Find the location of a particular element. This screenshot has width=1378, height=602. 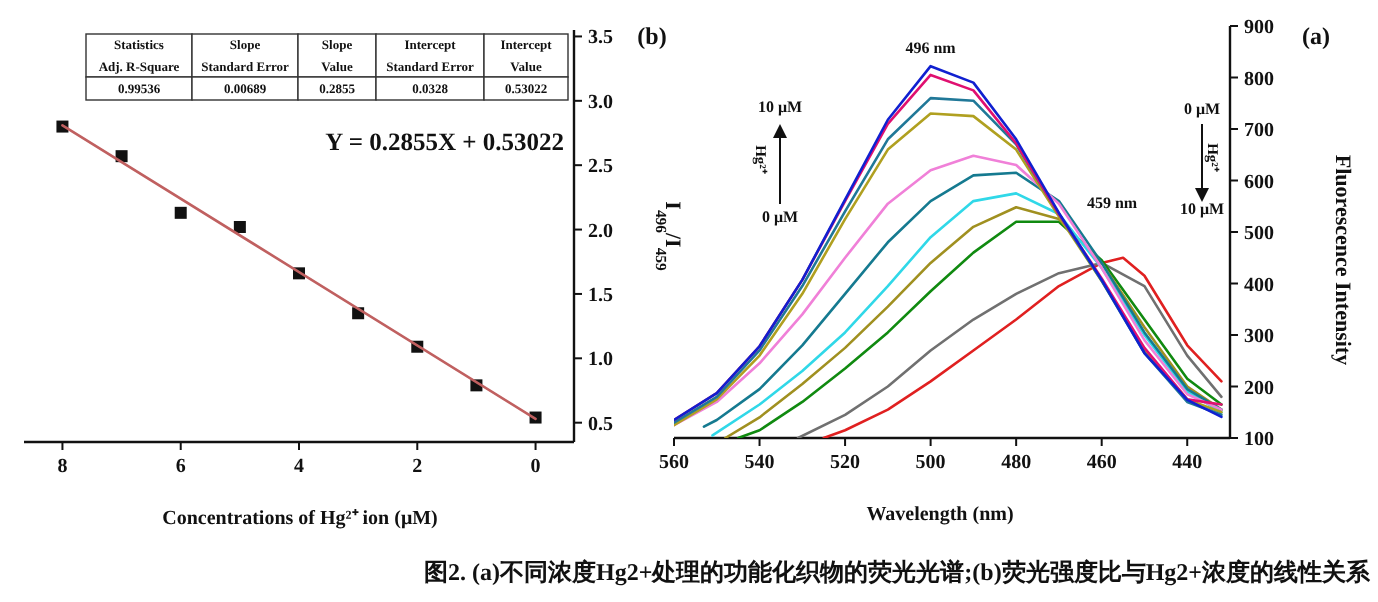

x-tick-label: 560 is located at coordinates (674, 463).